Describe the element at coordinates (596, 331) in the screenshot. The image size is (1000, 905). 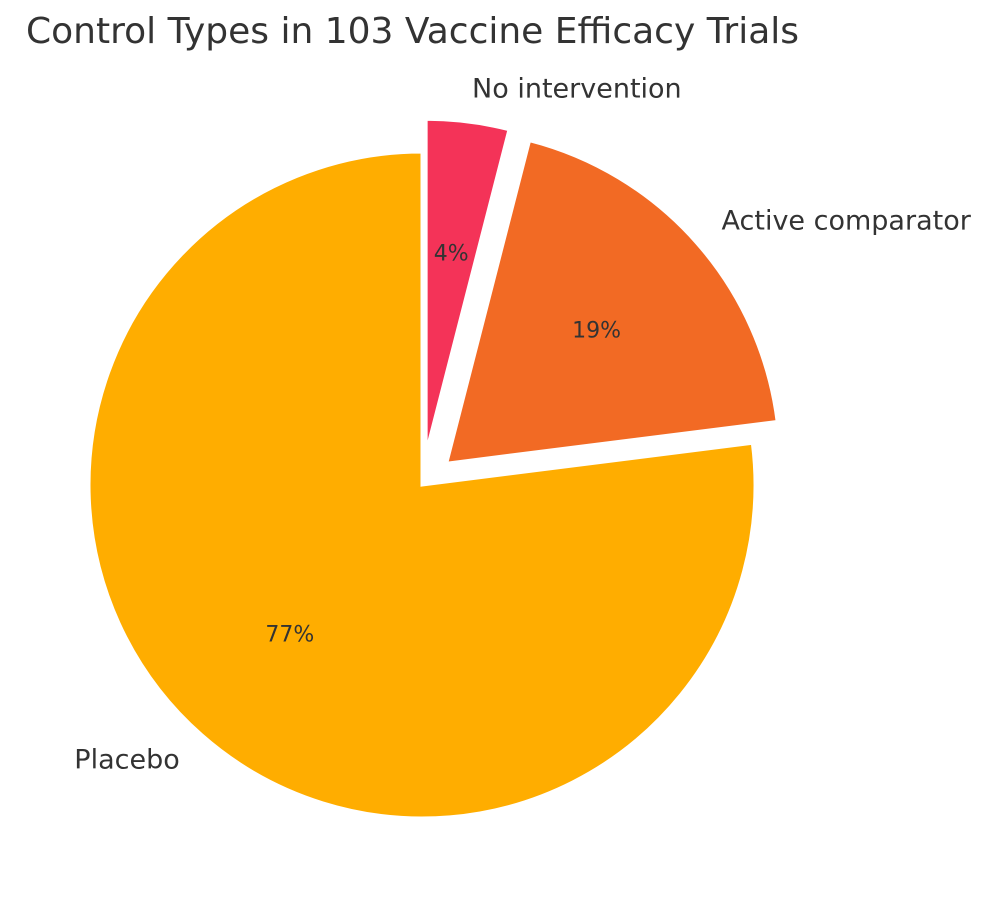
I see `slice-value-label-active-comparator: 19%` at that location.